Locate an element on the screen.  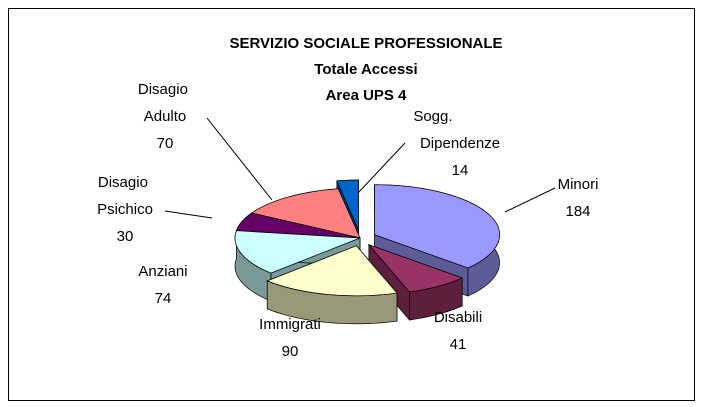
data-label: Disabili is located at coordinates (458, 317).